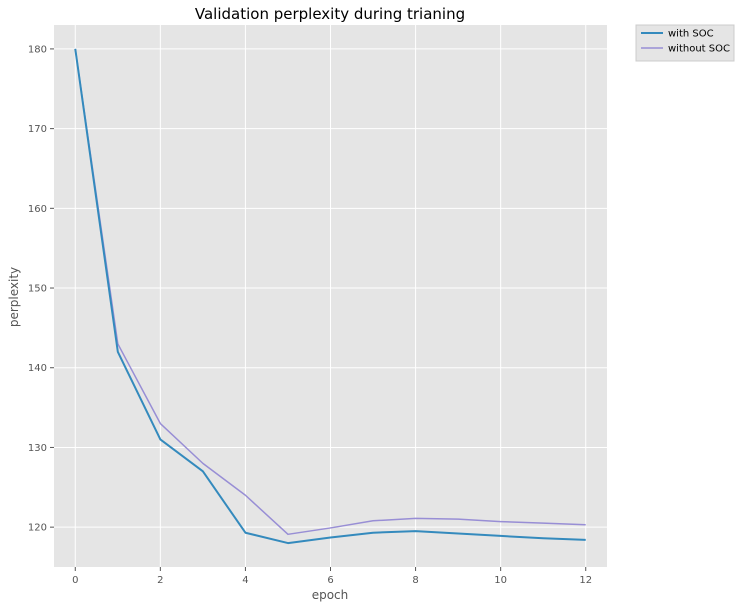 The width and height of the screenshot is (740, 609). Describe the element at coordinates (75, 580) in the screenshot. I see `x-tick-label: 0` at that location.